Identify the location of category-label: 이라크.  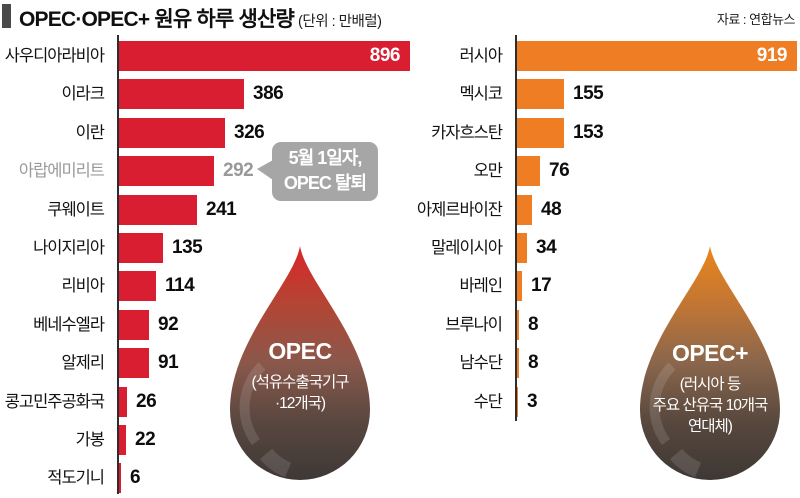
(83, 94).